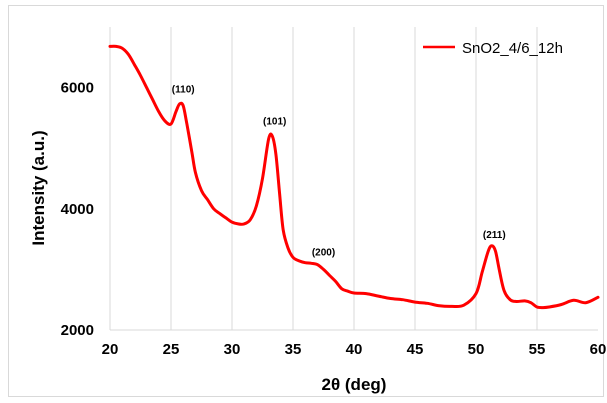 The height and width of the screenshot is (403, 607). What do you see at coordinates (232, 349) in the screenshot?
I see `x-tick-label: 30` at bounding box center [232, 349].